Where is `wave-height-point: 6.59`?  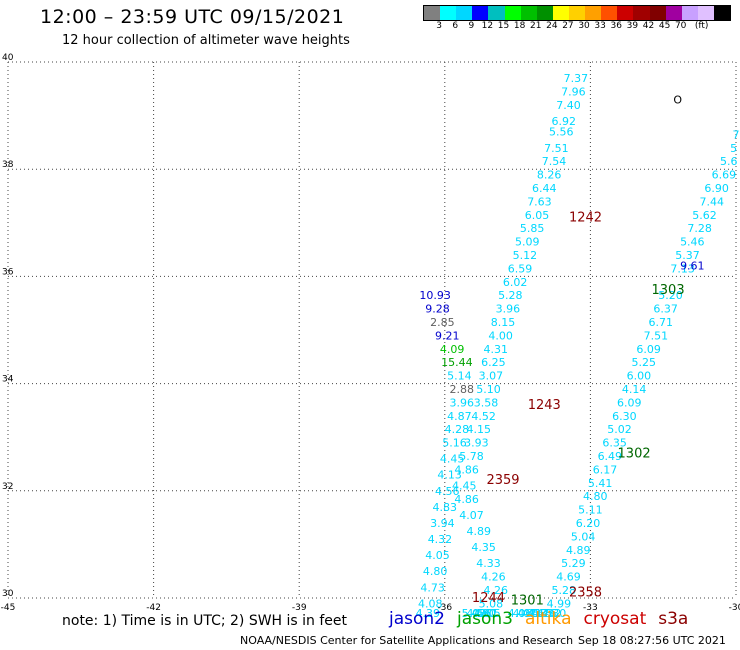 wave-height-point: 6.59 is located at coordinates (520, 268).